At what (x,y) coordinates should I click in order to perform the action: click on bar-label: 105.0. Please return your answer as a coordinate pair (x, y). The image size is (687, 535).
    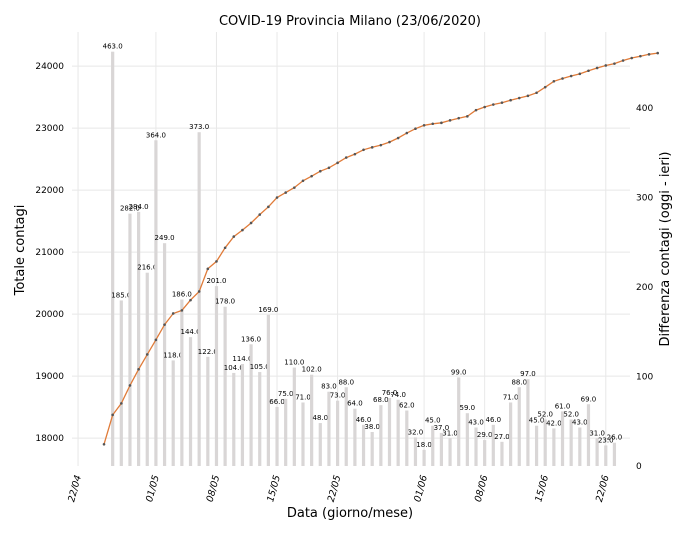
    Looking at the image, I should click on (260, 367).